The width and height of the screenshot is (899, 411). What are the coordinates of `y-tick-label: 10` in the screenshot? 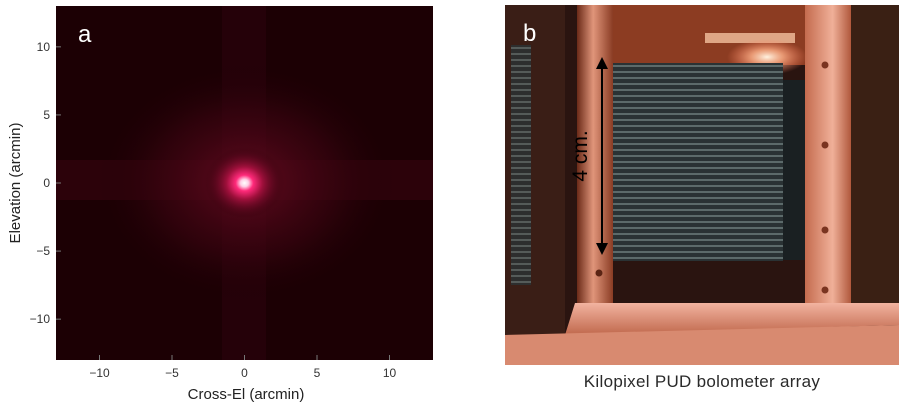 It's located at (44, 47).